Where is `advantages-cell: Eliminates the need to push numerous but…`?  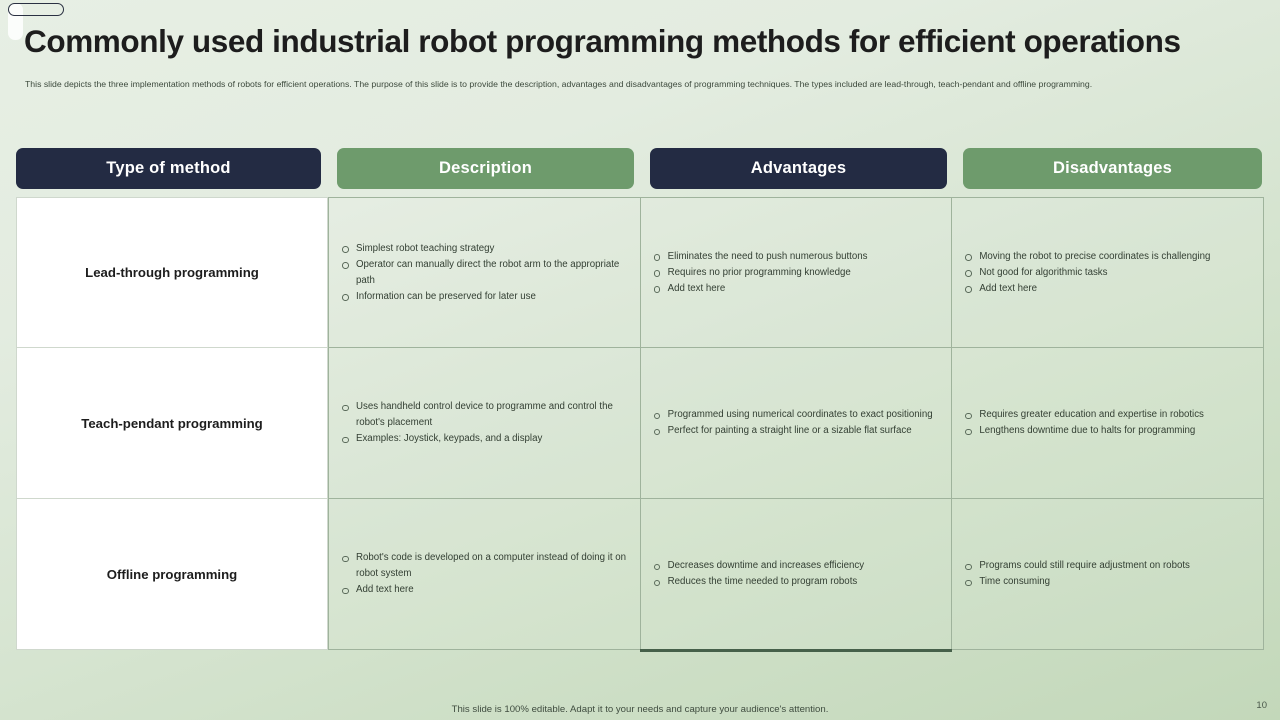
advantages-cell: Eliminates the need to push numerous but… is located at coordinates (796, 272).